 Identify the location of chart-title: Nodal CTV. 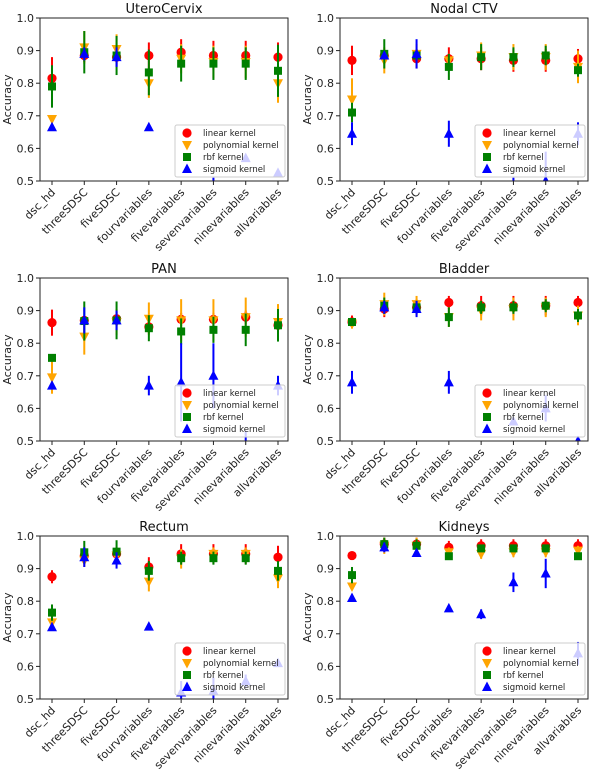
(464, 9).